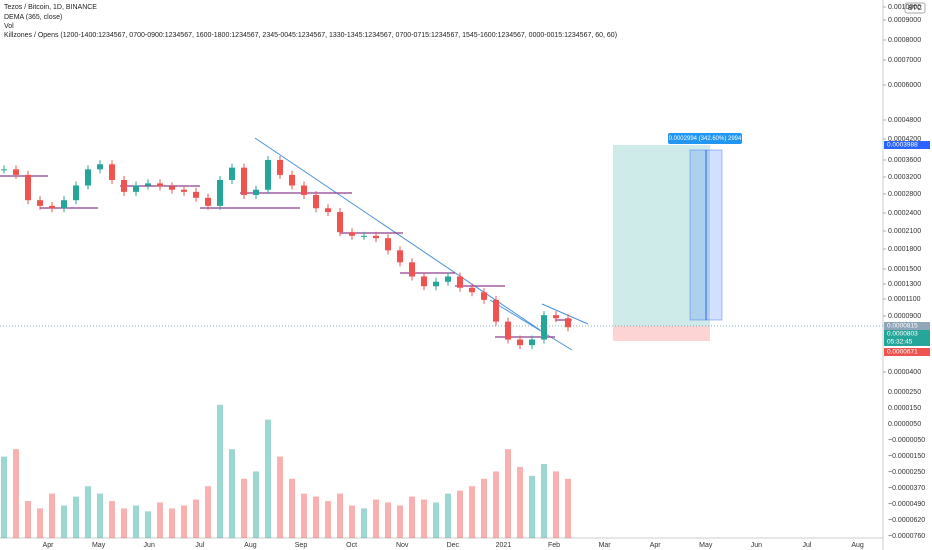 The width and height of the screenshot is (932, 550). What do you see at coordinates (906, 488) in the screenshot?
I see `volume-tick-label: −0.0000370` at bounding box center [906, 488].